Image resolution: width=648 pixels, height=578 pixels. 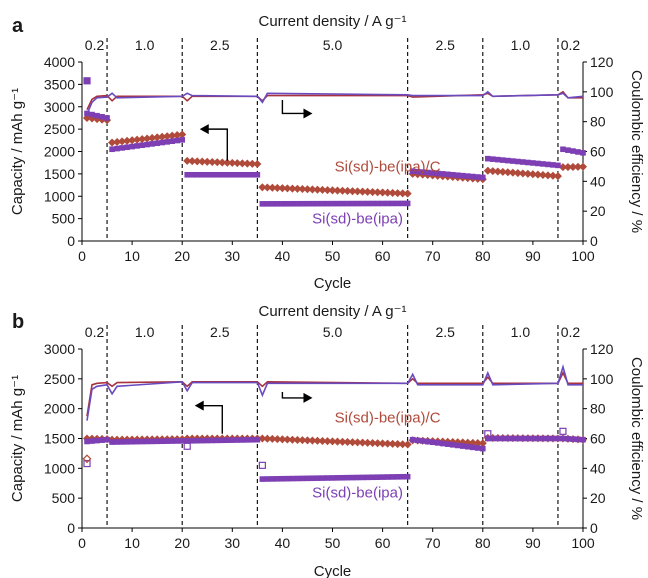 What do you see at coordinates (59, 379) in the screenshot?
I see `left-y-tick-label: 2500` at bounding box center [59, 379].